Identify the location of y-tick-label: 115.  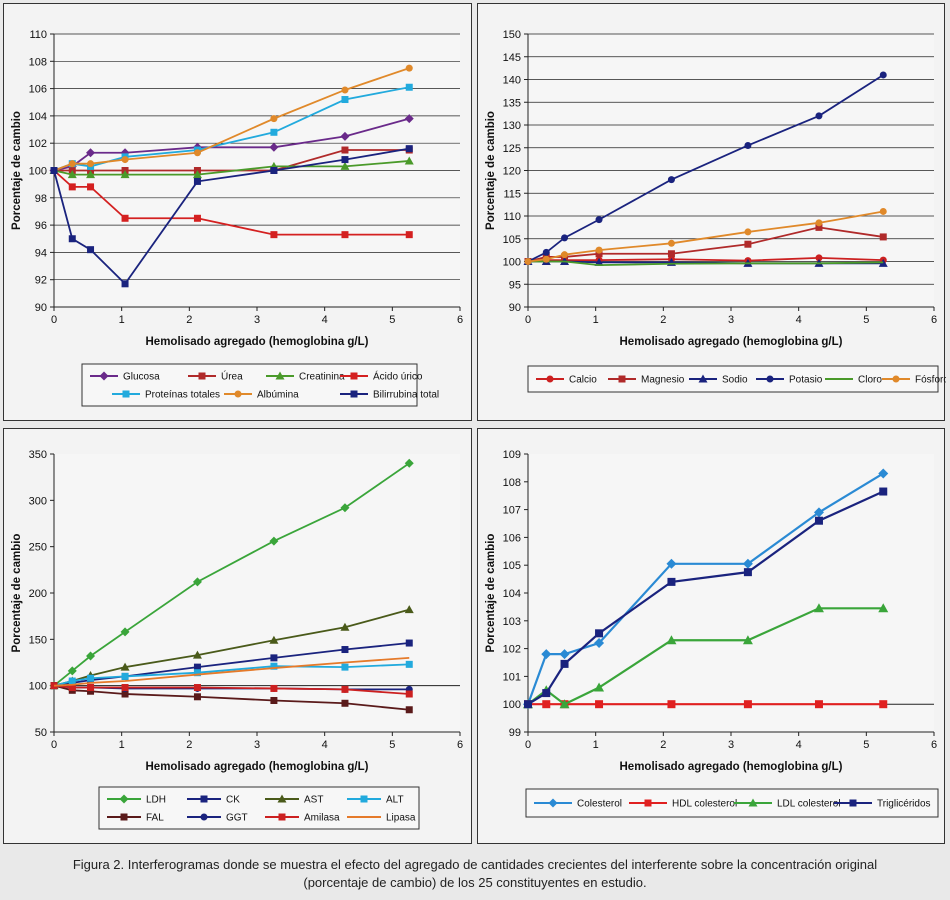
(512, 194).